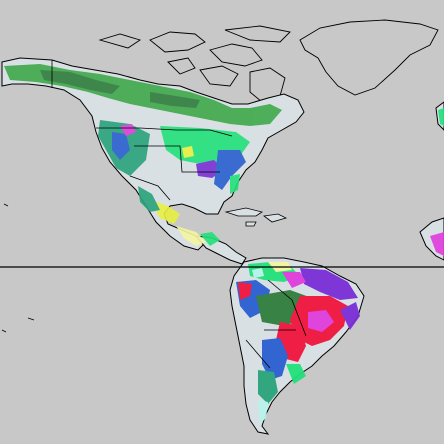 Image resolution: width=444 pixels, height=444 pixels. What do you see at coordinates (268, 61) in the screenshot?
I see `arctic-islands` at bounding box center [268, 61].